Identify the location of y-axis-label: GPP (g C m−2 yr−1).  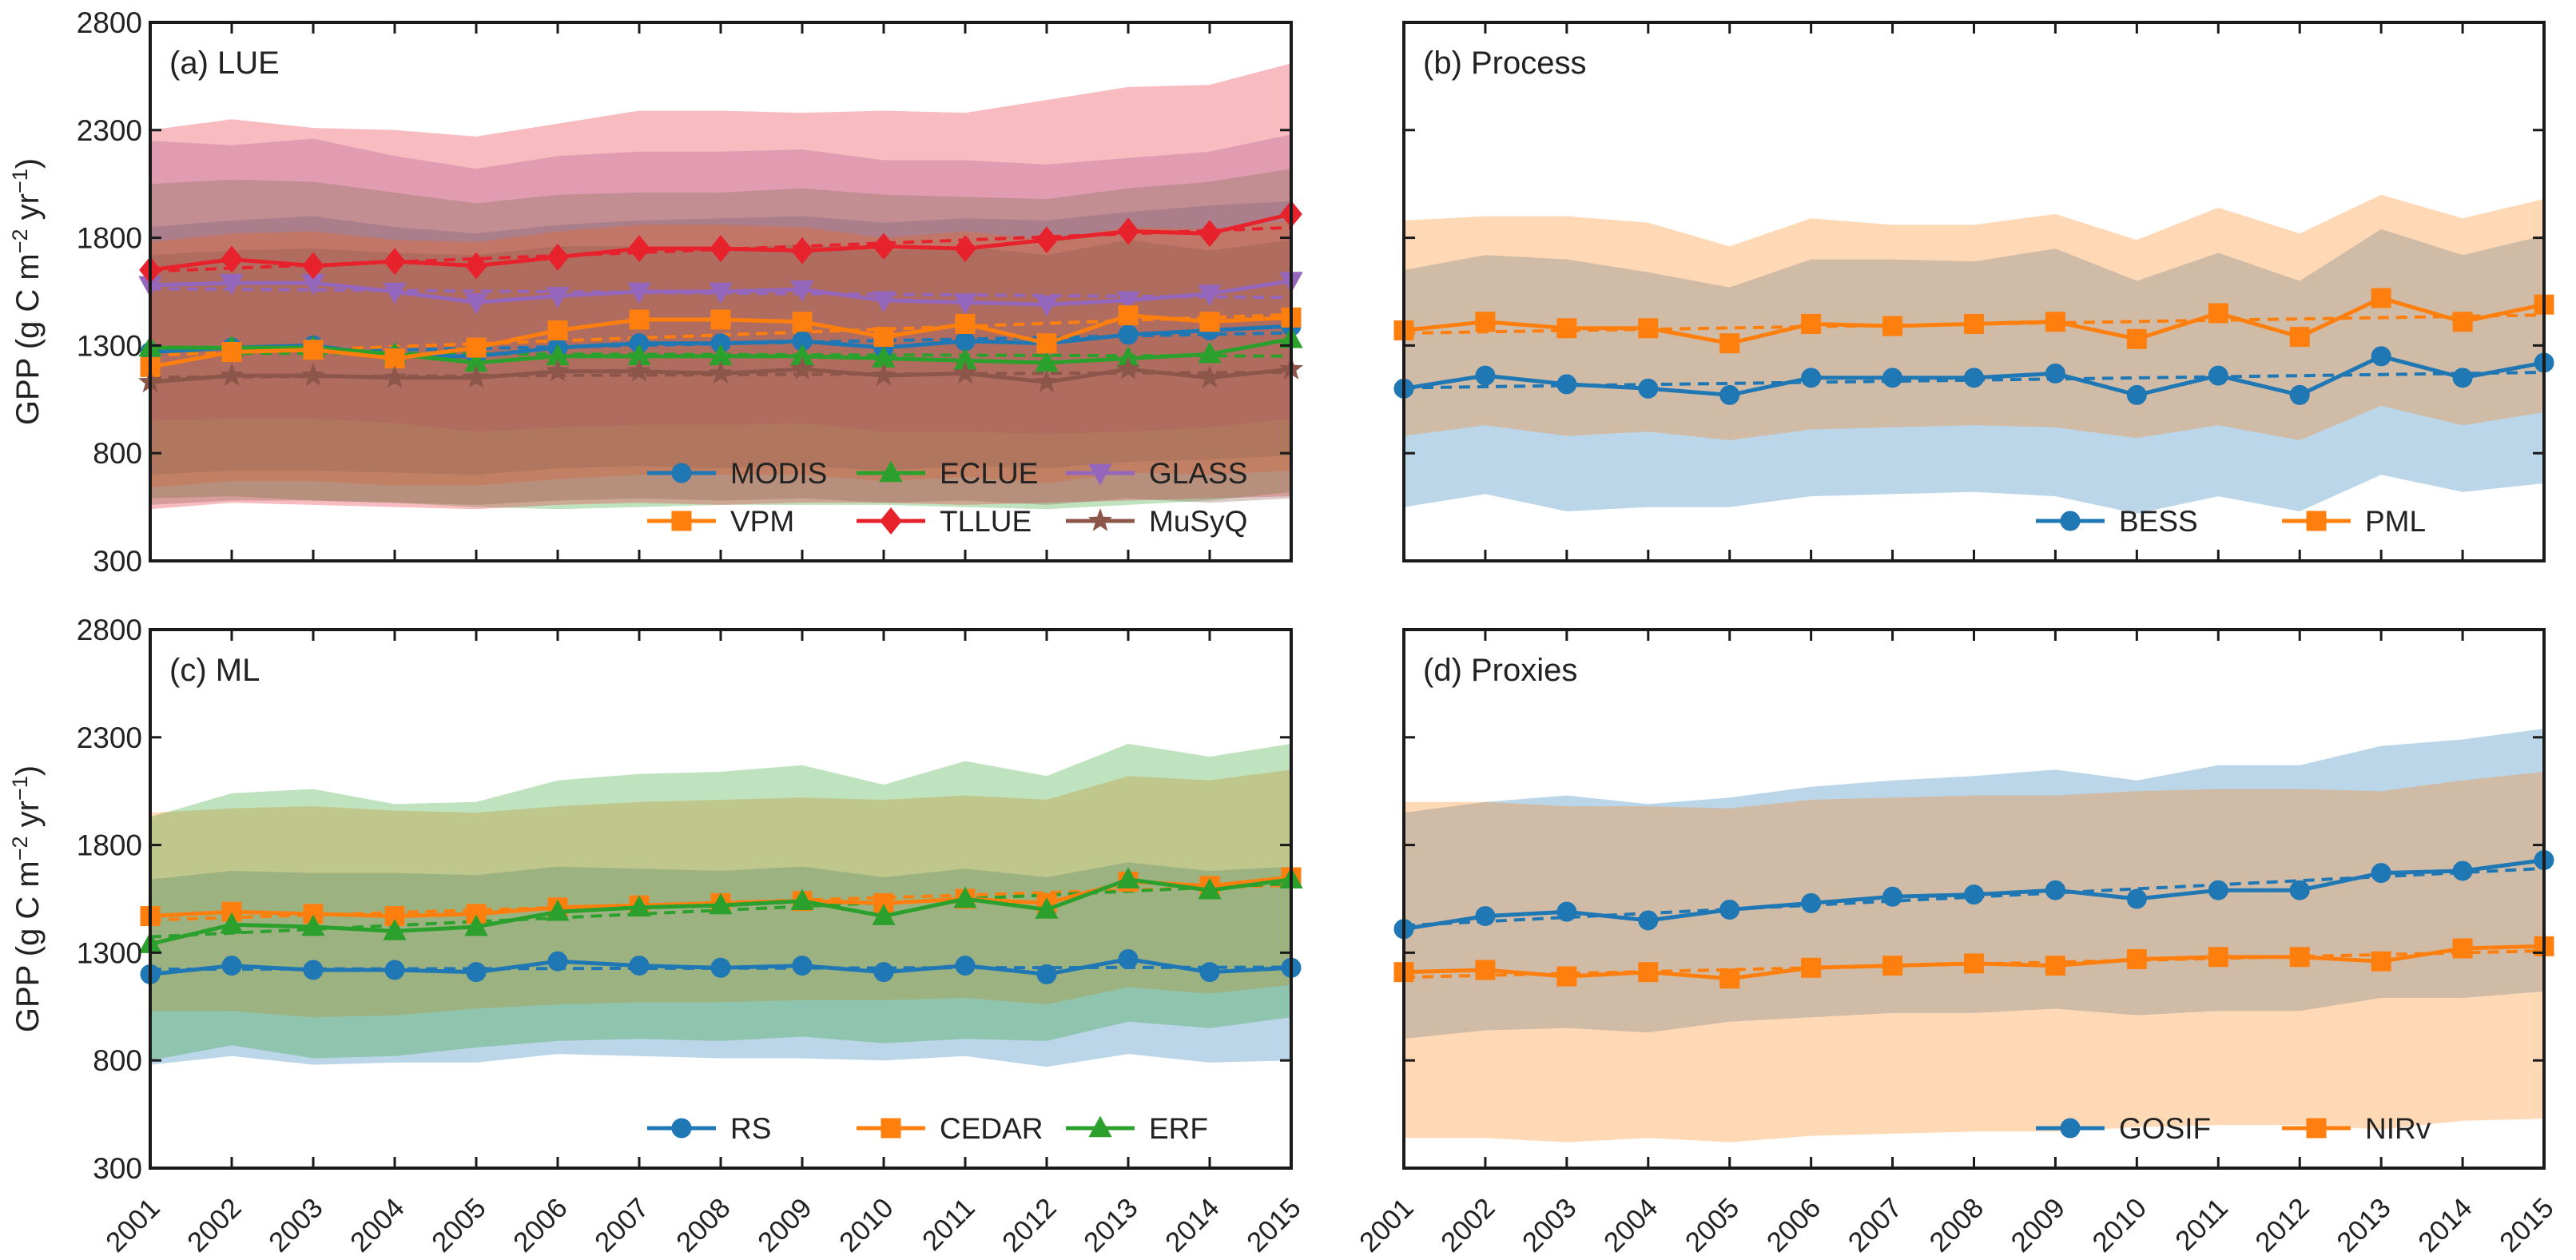
(27, 898).